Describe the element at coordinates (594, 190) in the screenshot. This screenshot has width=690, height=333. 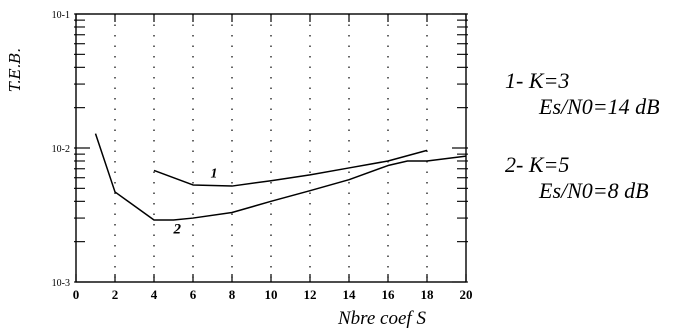
I see `legend-item-2-line2: Es/N0=8 dB` at that location.